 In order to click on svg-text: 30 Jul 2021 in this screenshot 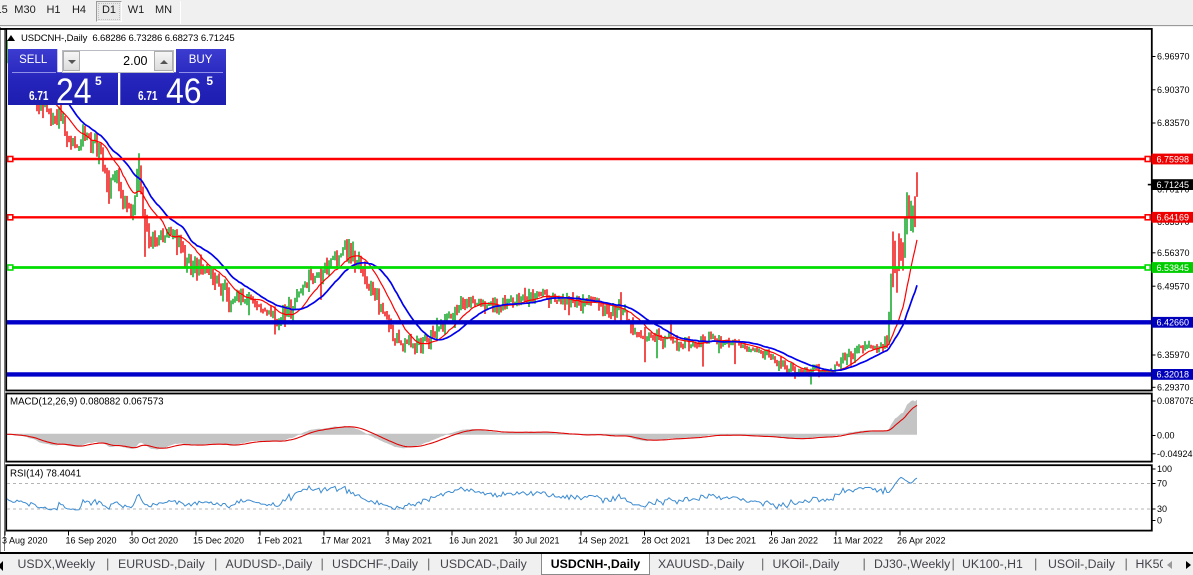, I will do `click(536, 541)`.